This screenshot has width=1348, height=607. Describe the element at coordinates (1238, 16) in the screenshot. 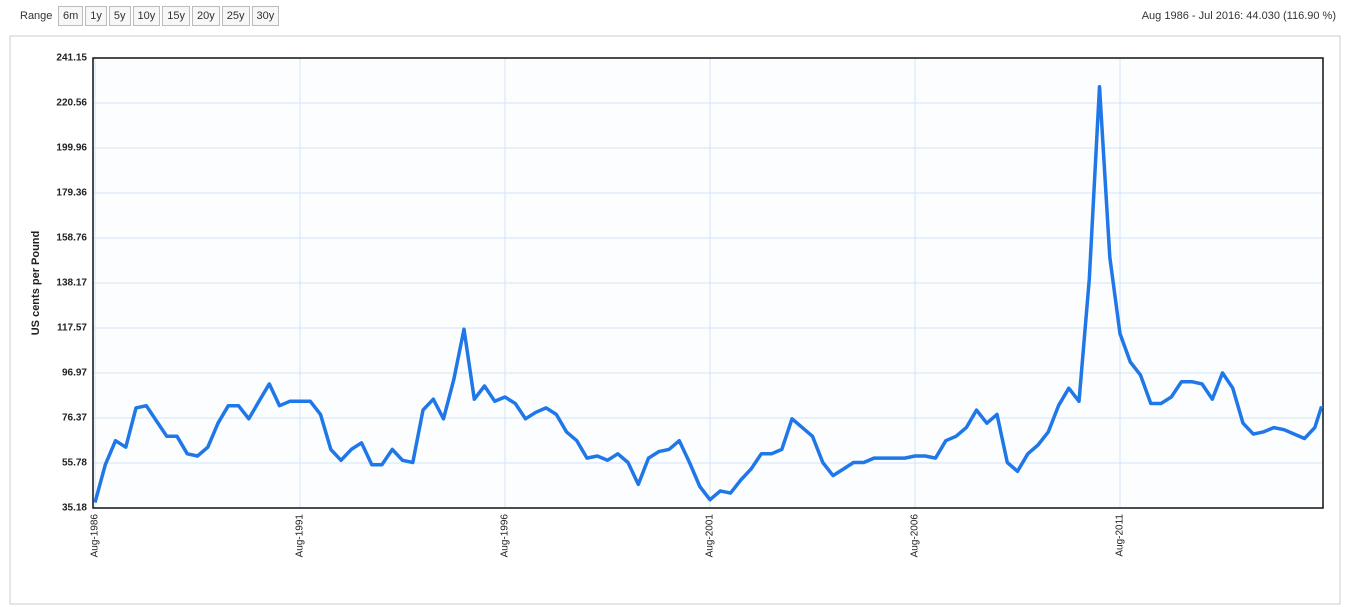

I see `range-summary: Aug 1986 - Jul 2016: 44.030 (116.90 %)` at that location.